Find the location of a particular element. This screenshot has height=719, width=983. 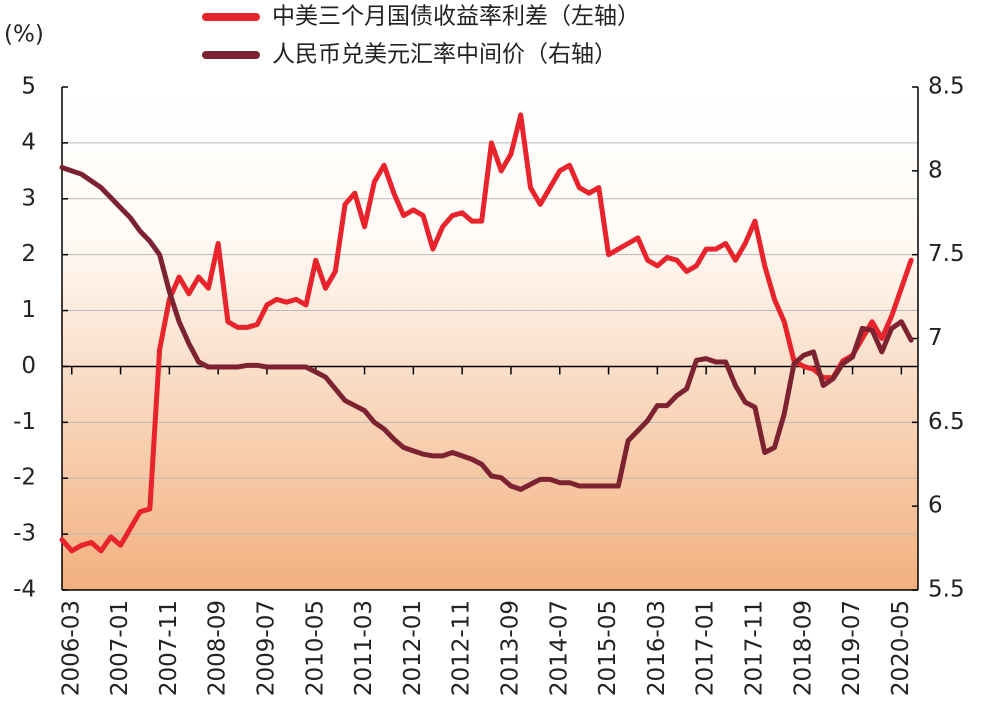

y2-tick-label: 6.5 is located at coordinates (946, 422).